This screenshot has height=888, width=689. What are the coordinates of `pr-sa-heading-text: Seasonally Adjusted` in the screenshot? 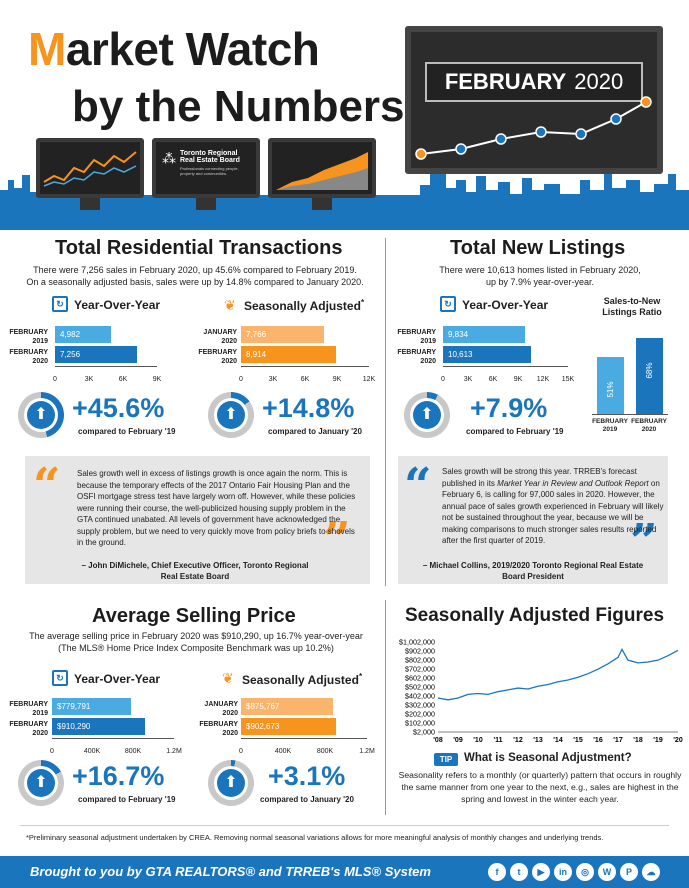 It's located at (300, 680).